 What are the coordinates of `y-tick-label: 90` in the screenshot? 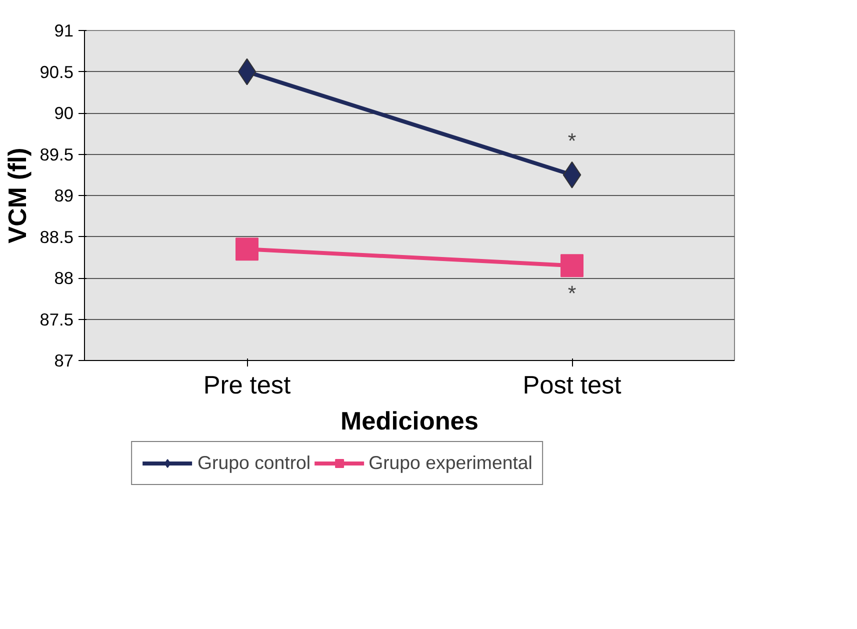 It's located at (64, 113).